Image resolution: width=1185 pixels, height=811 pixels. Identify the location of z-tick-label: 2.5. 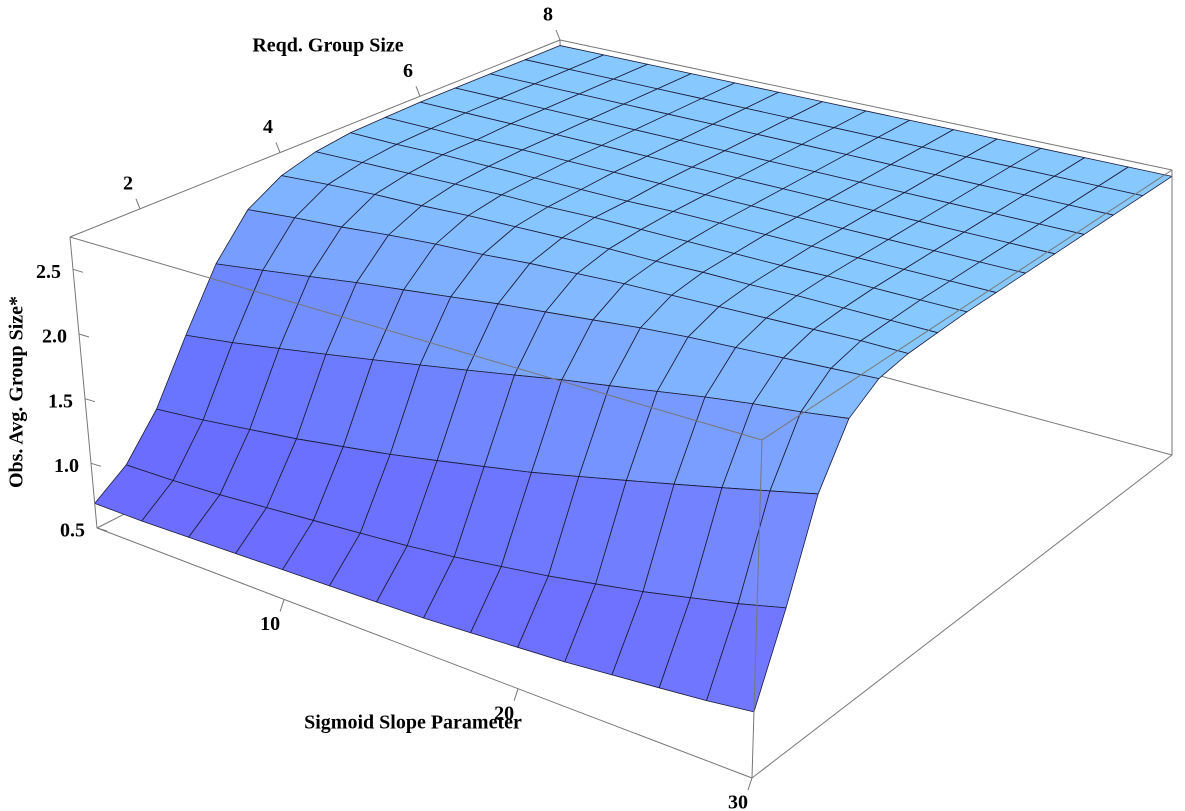
(48, 272).